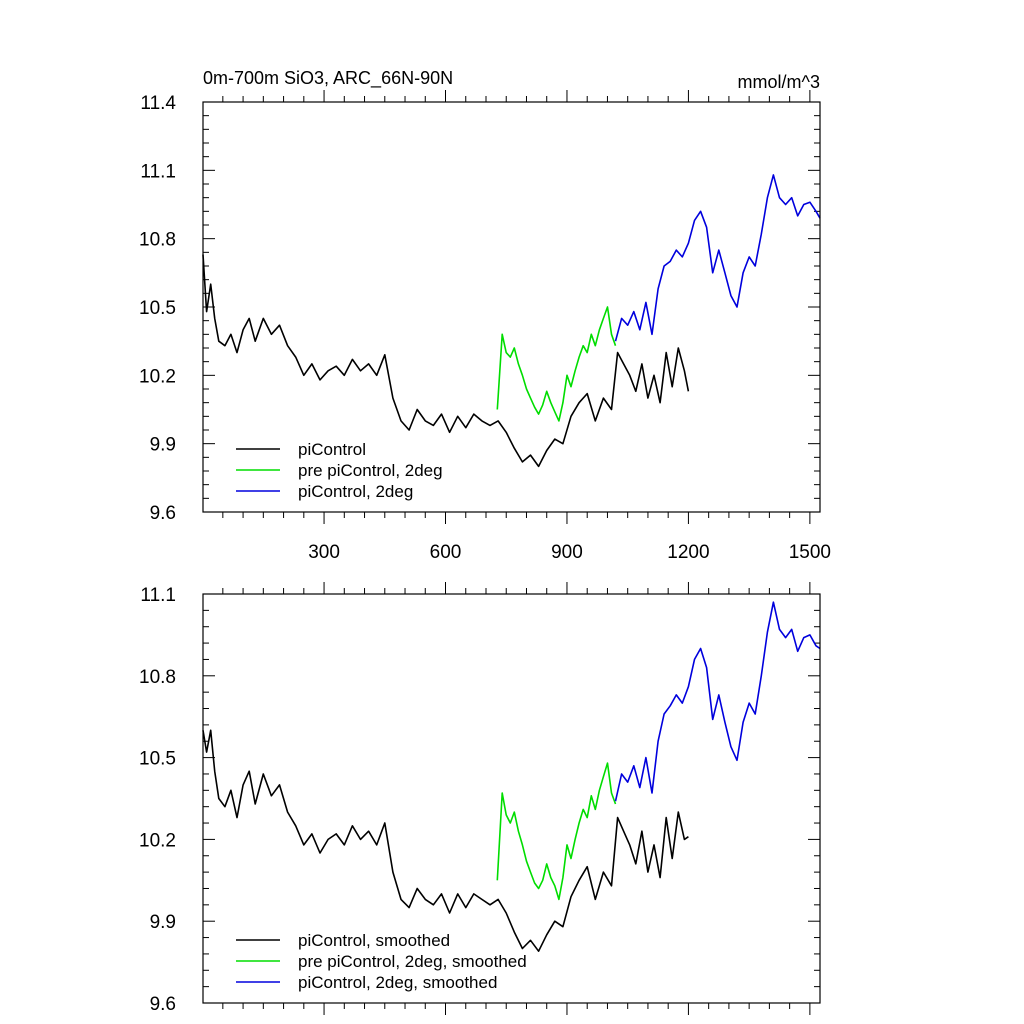  Describe the element at coordinates (688, 552) in the screenshot. I see `top-xtick-label-3: 1200` at that location.